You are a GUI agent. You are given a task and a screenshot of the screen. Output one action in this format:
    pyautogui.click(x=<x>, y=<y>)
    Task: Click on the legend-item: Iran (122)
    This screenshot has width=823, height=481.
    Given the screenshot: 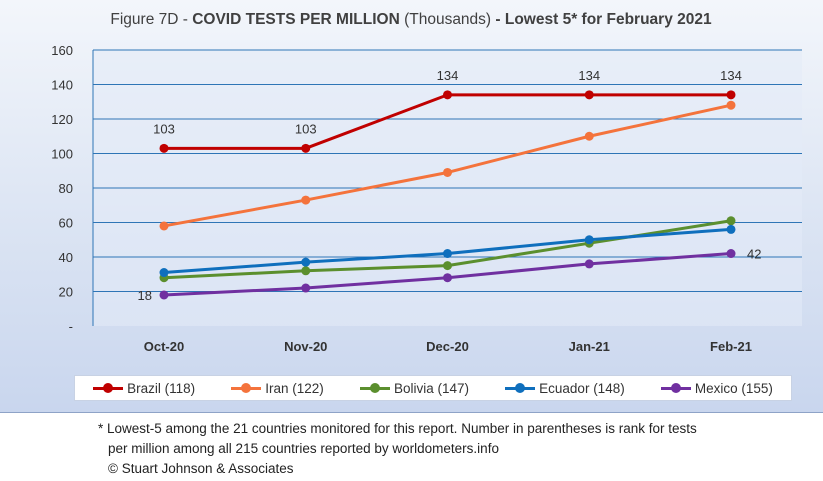 What is the action you would take?
    pyautogui.click(x=277, y=388)
    